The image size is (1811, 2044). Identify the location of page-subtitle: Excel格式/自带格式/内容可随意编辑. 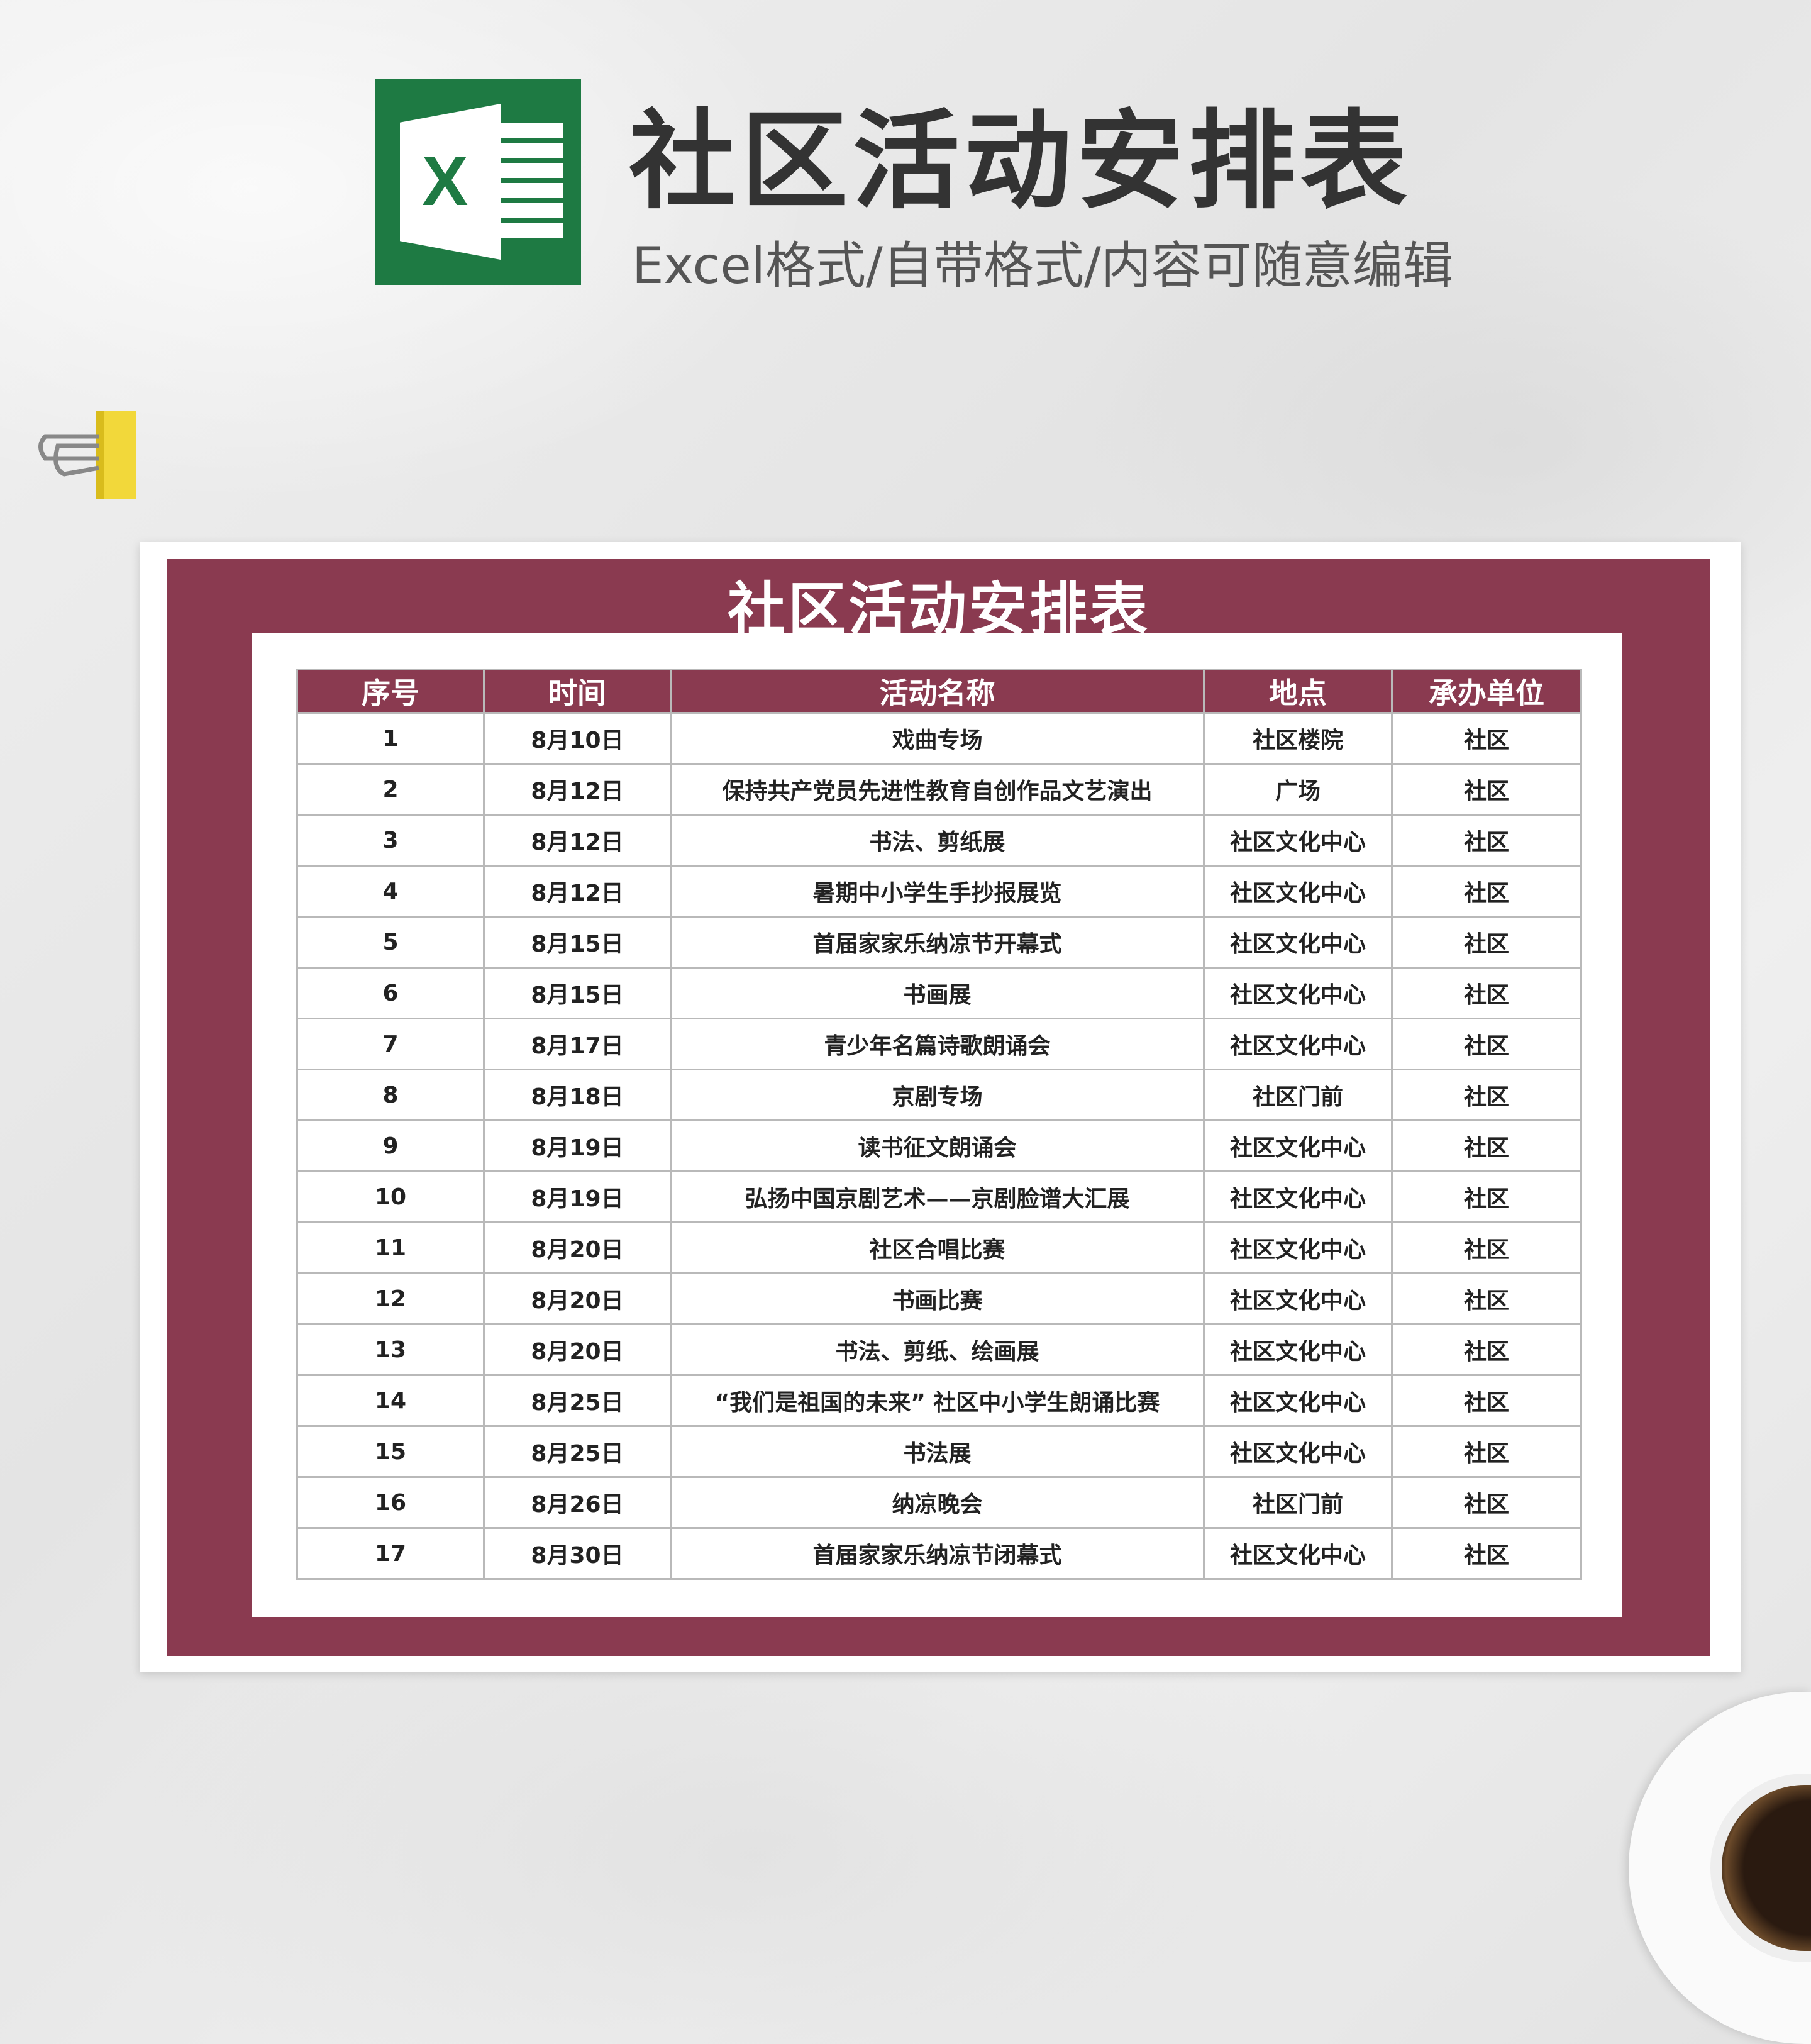
(1042, 265).